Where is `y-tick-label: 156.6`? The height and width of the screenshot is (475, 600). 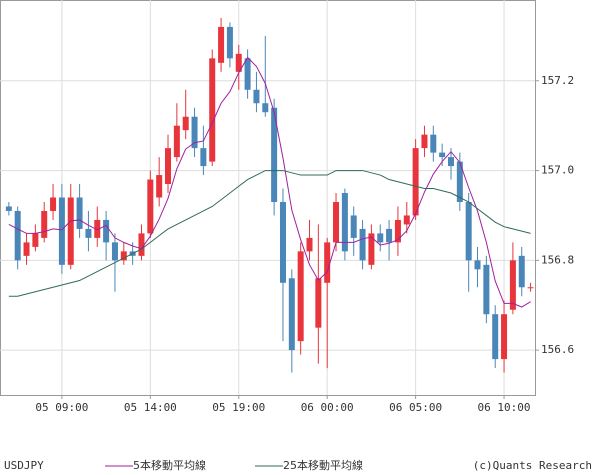
y-tick-label: 156.6 is located at coordinates (557, 349).